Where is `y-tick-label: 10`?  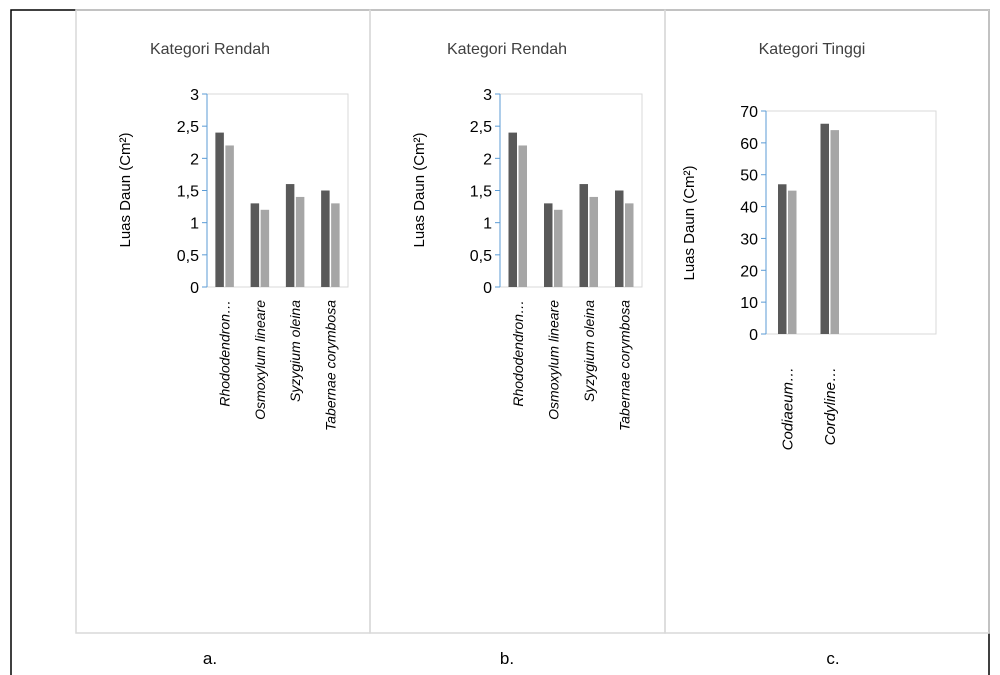
y-tick-label: 10 is located at coordinates (749, 303).